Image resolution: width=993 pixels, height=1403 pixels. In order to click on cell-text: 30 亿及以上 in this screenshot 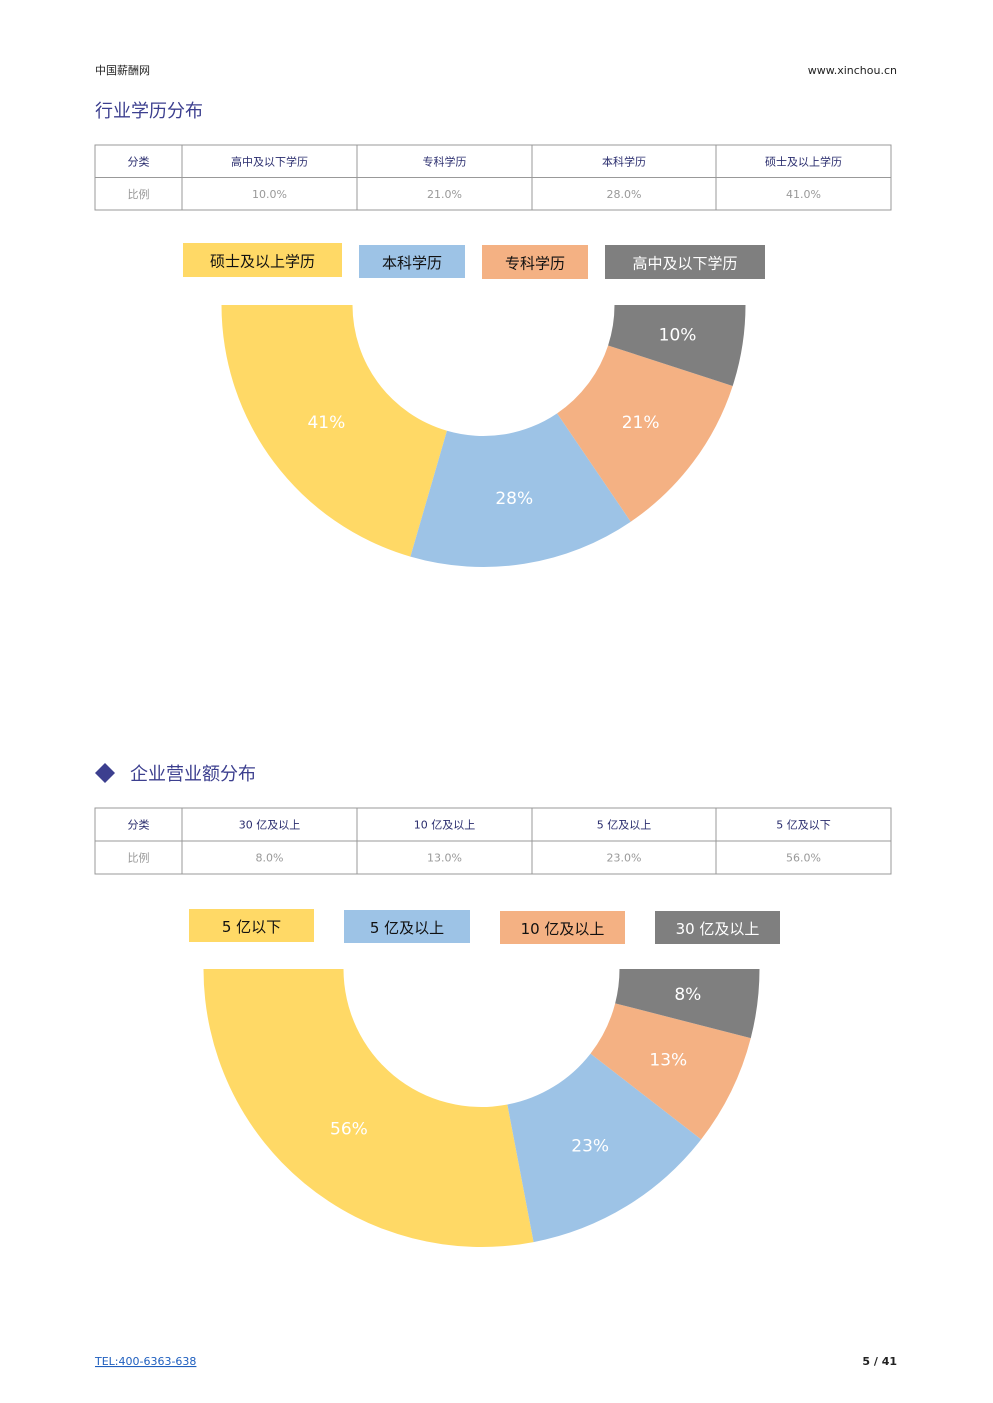, I will do `click(270, 825)`.